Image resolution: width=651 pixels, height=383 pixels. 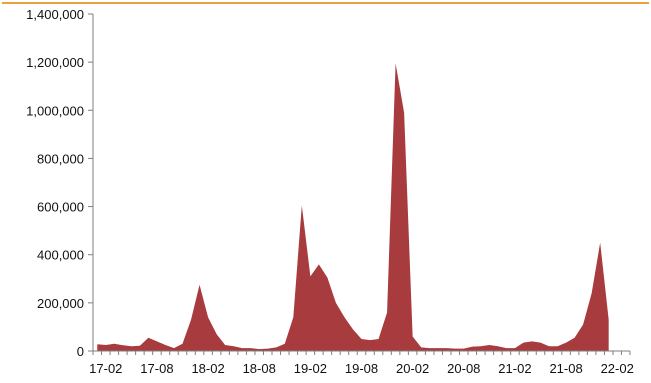 I want to click on y-tick-label: 800,000, so click(x=60, y=158).